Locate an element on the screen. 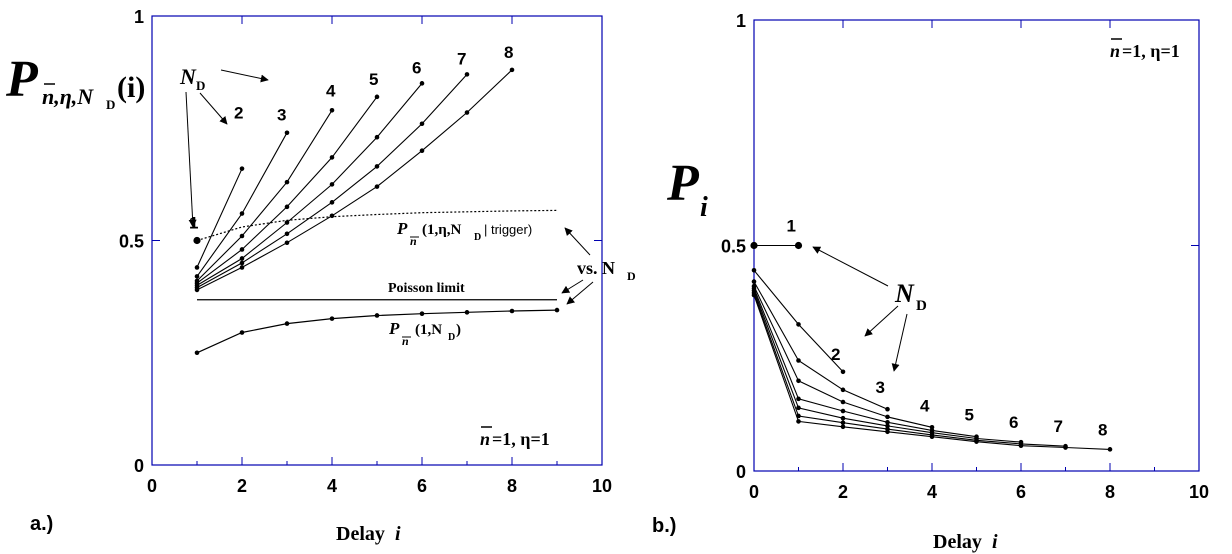 The width and height of the screenshot is (1232, 554). nd-label-b: N is located at coordinates (904, 293).